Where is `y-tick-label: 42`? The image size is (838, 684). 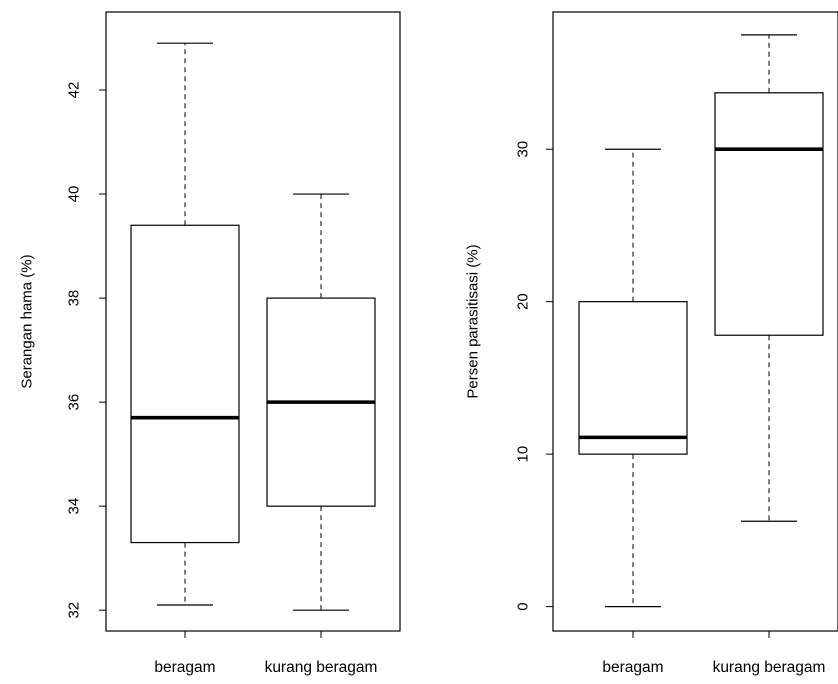 y-tick-label: 42 is located at coordinates (74, 90).